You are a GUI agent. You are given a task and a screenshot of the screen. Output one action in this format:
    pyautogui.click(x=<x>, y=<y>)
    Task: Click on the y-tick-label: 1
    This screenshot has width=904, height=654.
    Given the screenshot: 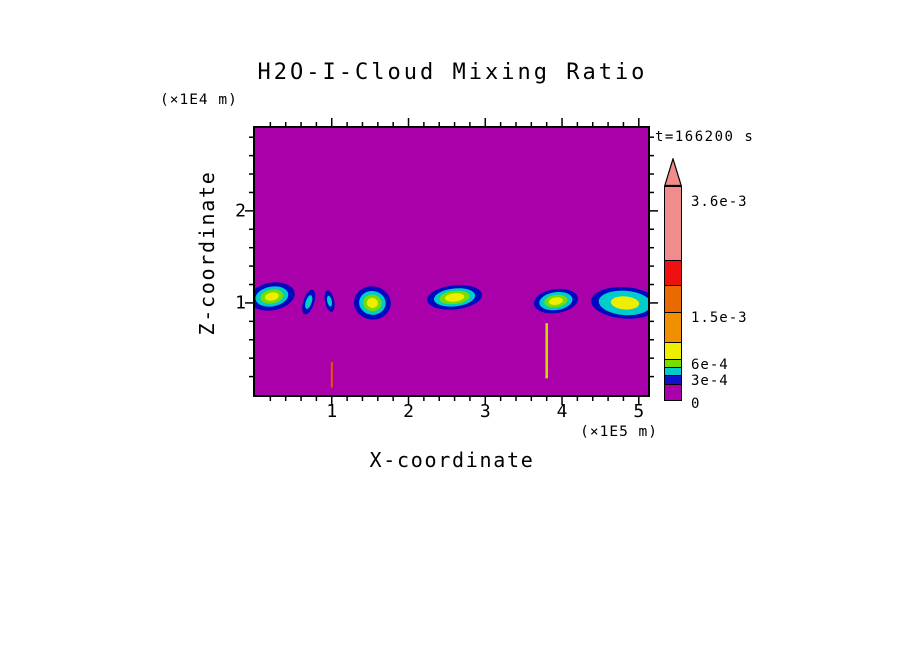 What is the action you would take?
    pyautogui.click(x=240, y=303)
    